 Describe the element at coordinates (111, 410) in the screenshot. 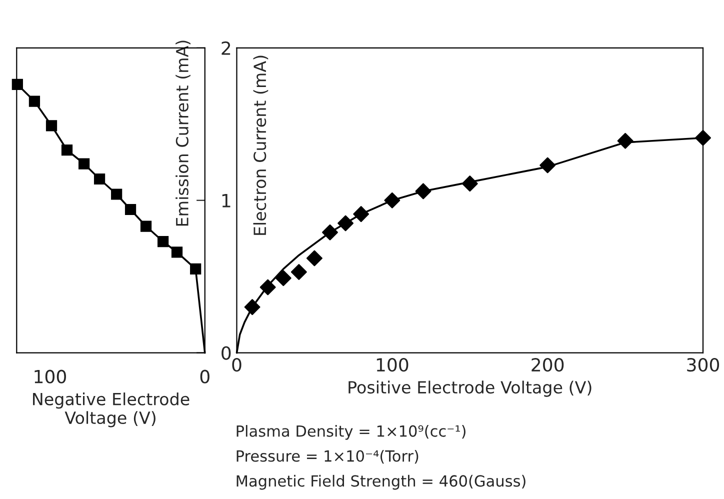

I see `x-axis-title: Negative Electrode Voltage (V)` at that location.